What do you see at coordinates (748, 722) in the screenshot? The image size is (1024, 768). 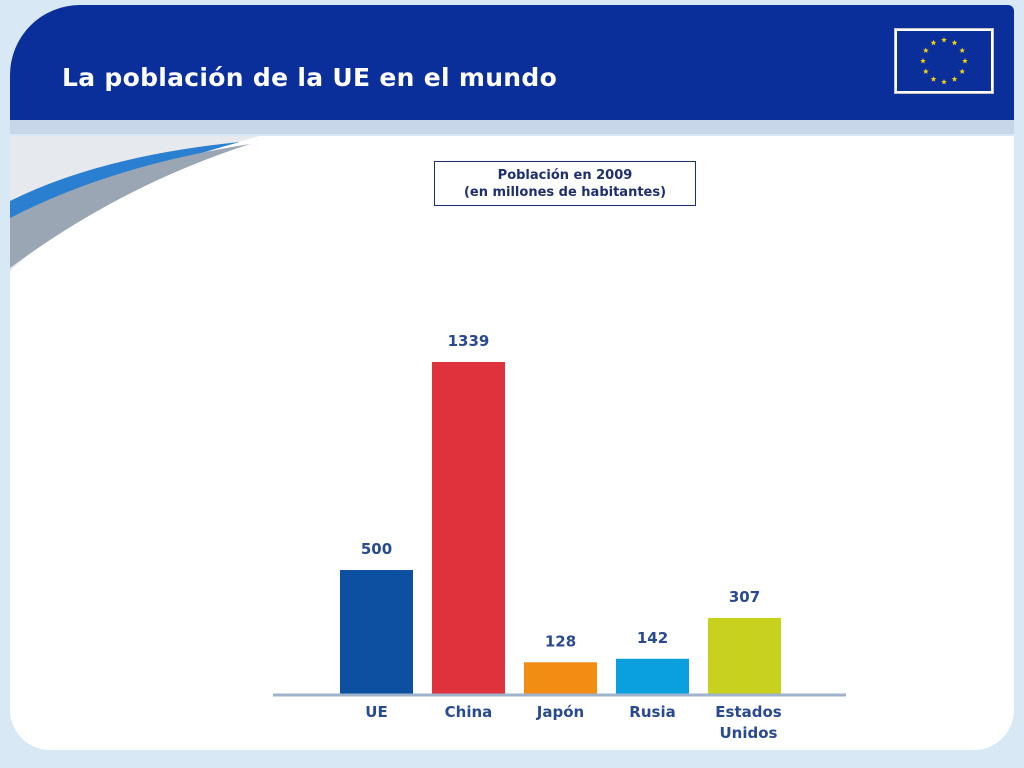 I see `category-label: Estados Unidos` at bounding box center [748, 722].